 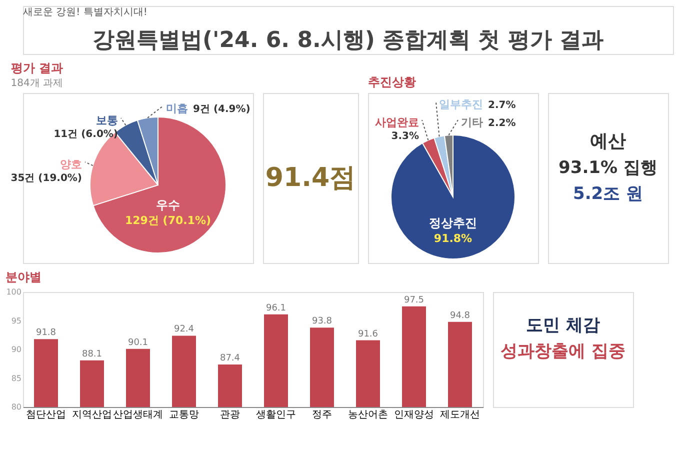 I want to click on chart-title: 분야별, so click(x=24, y=277).